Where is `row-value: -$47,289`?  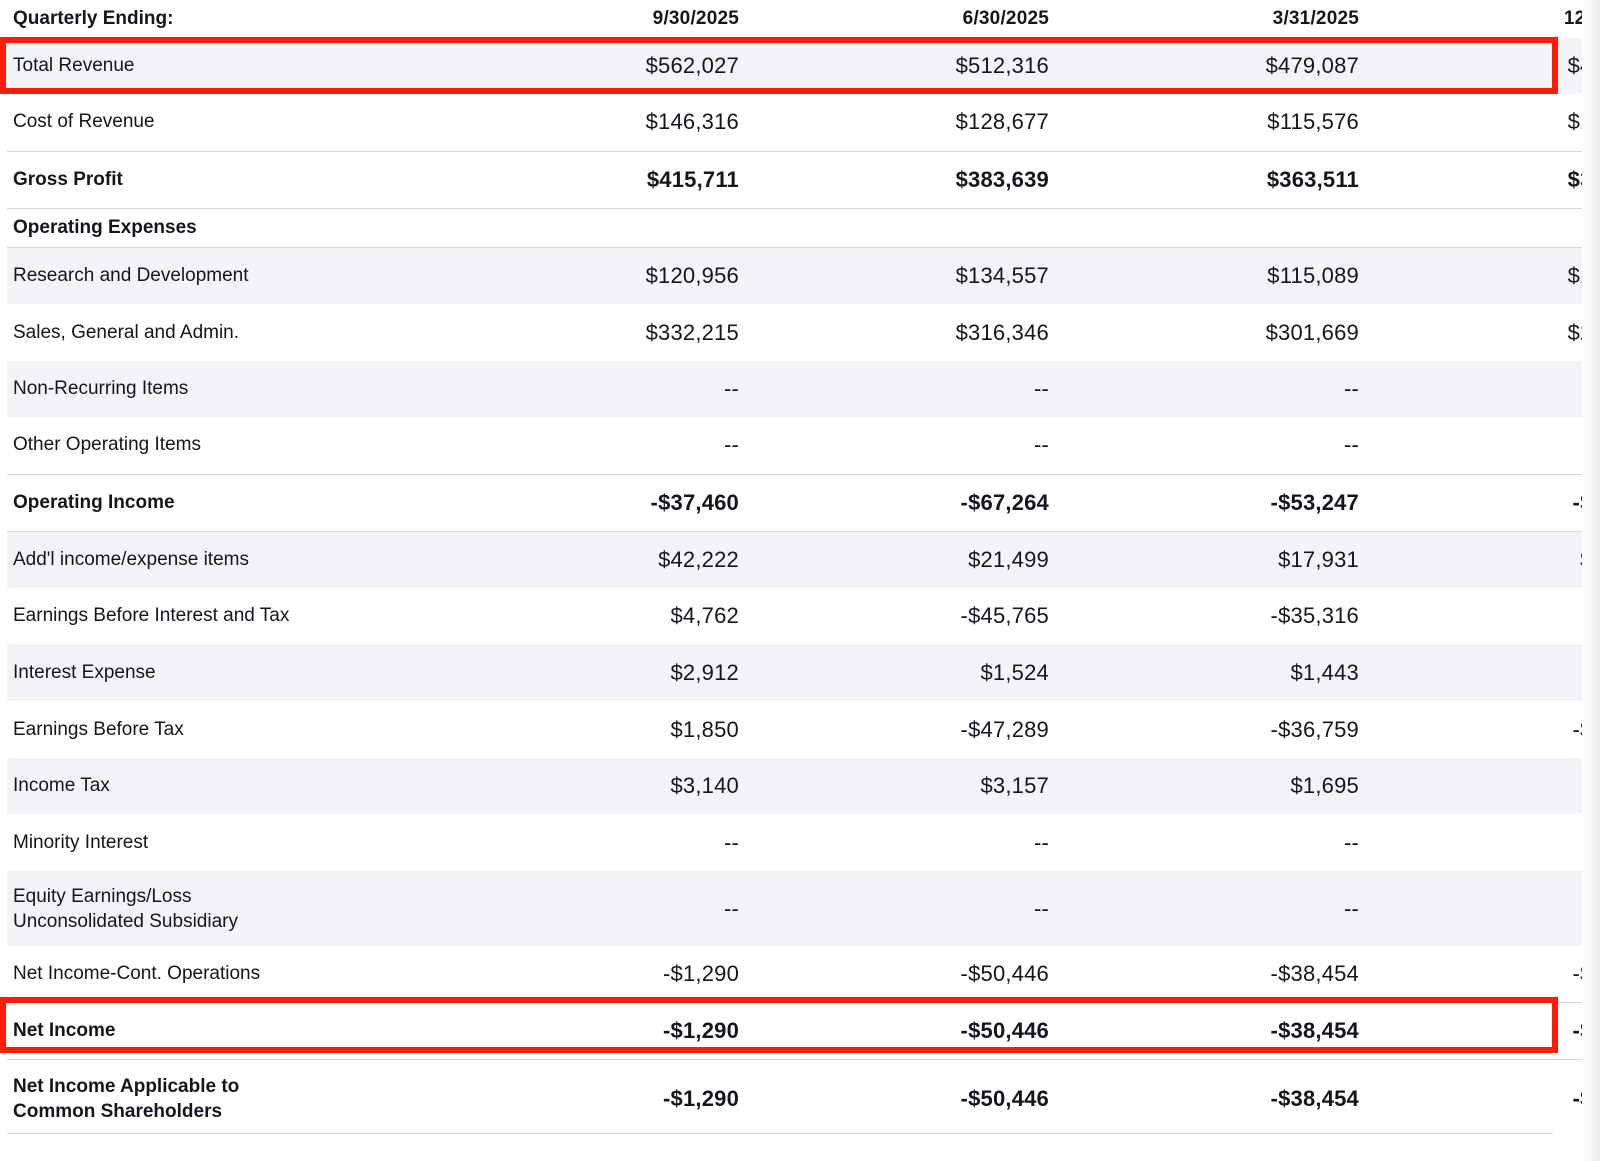
row-value: -$47,289 is located at coordinates (1004, 729).